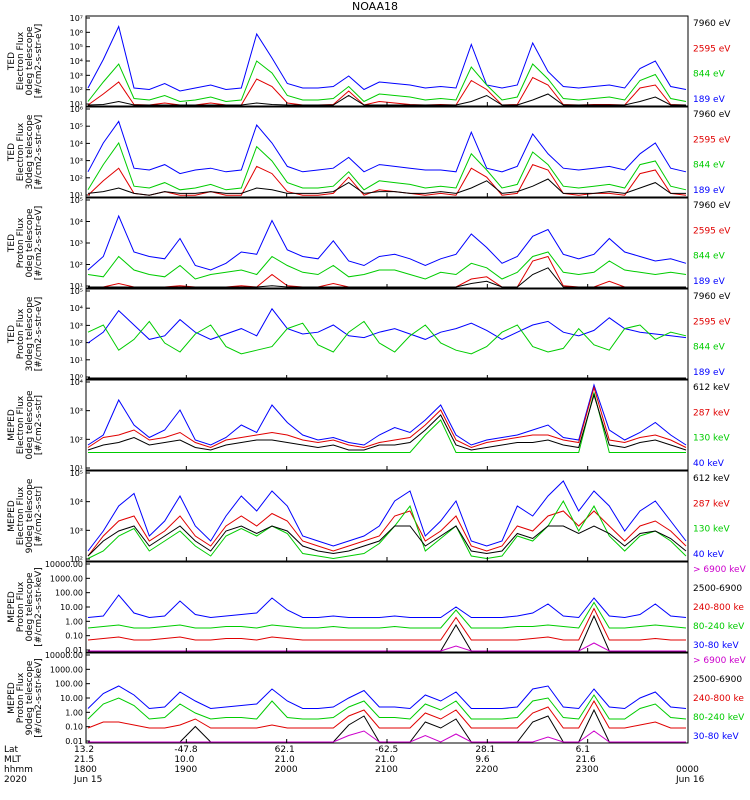 Image resolution: width=750 pixels, height=800 pixels. What do you see at coordinates (286, 770) in the screenshot?
I see `footer-hhmm: 2000` at bounding box center [286, 770].